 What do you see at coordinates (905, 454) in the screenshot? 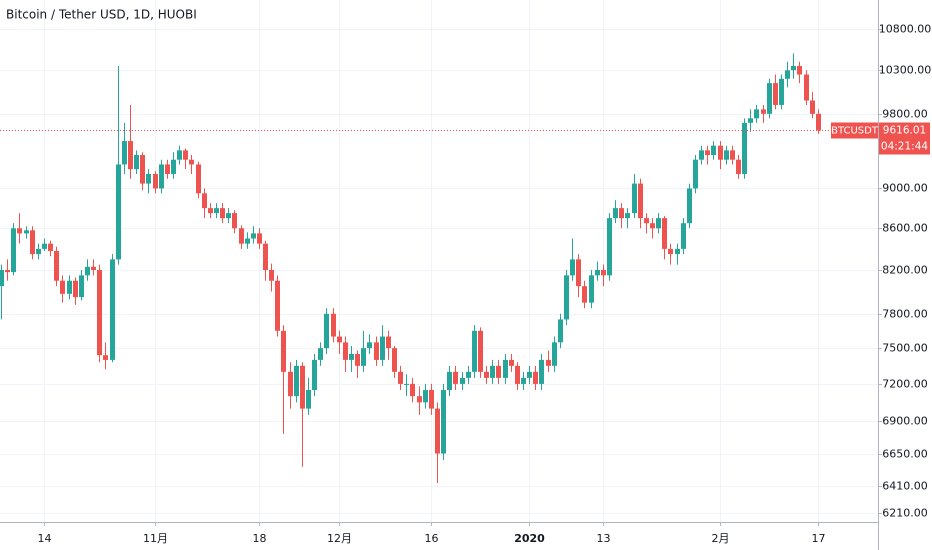
I see `y-tick-label: 6650.00` at bounding box center [905, 454].